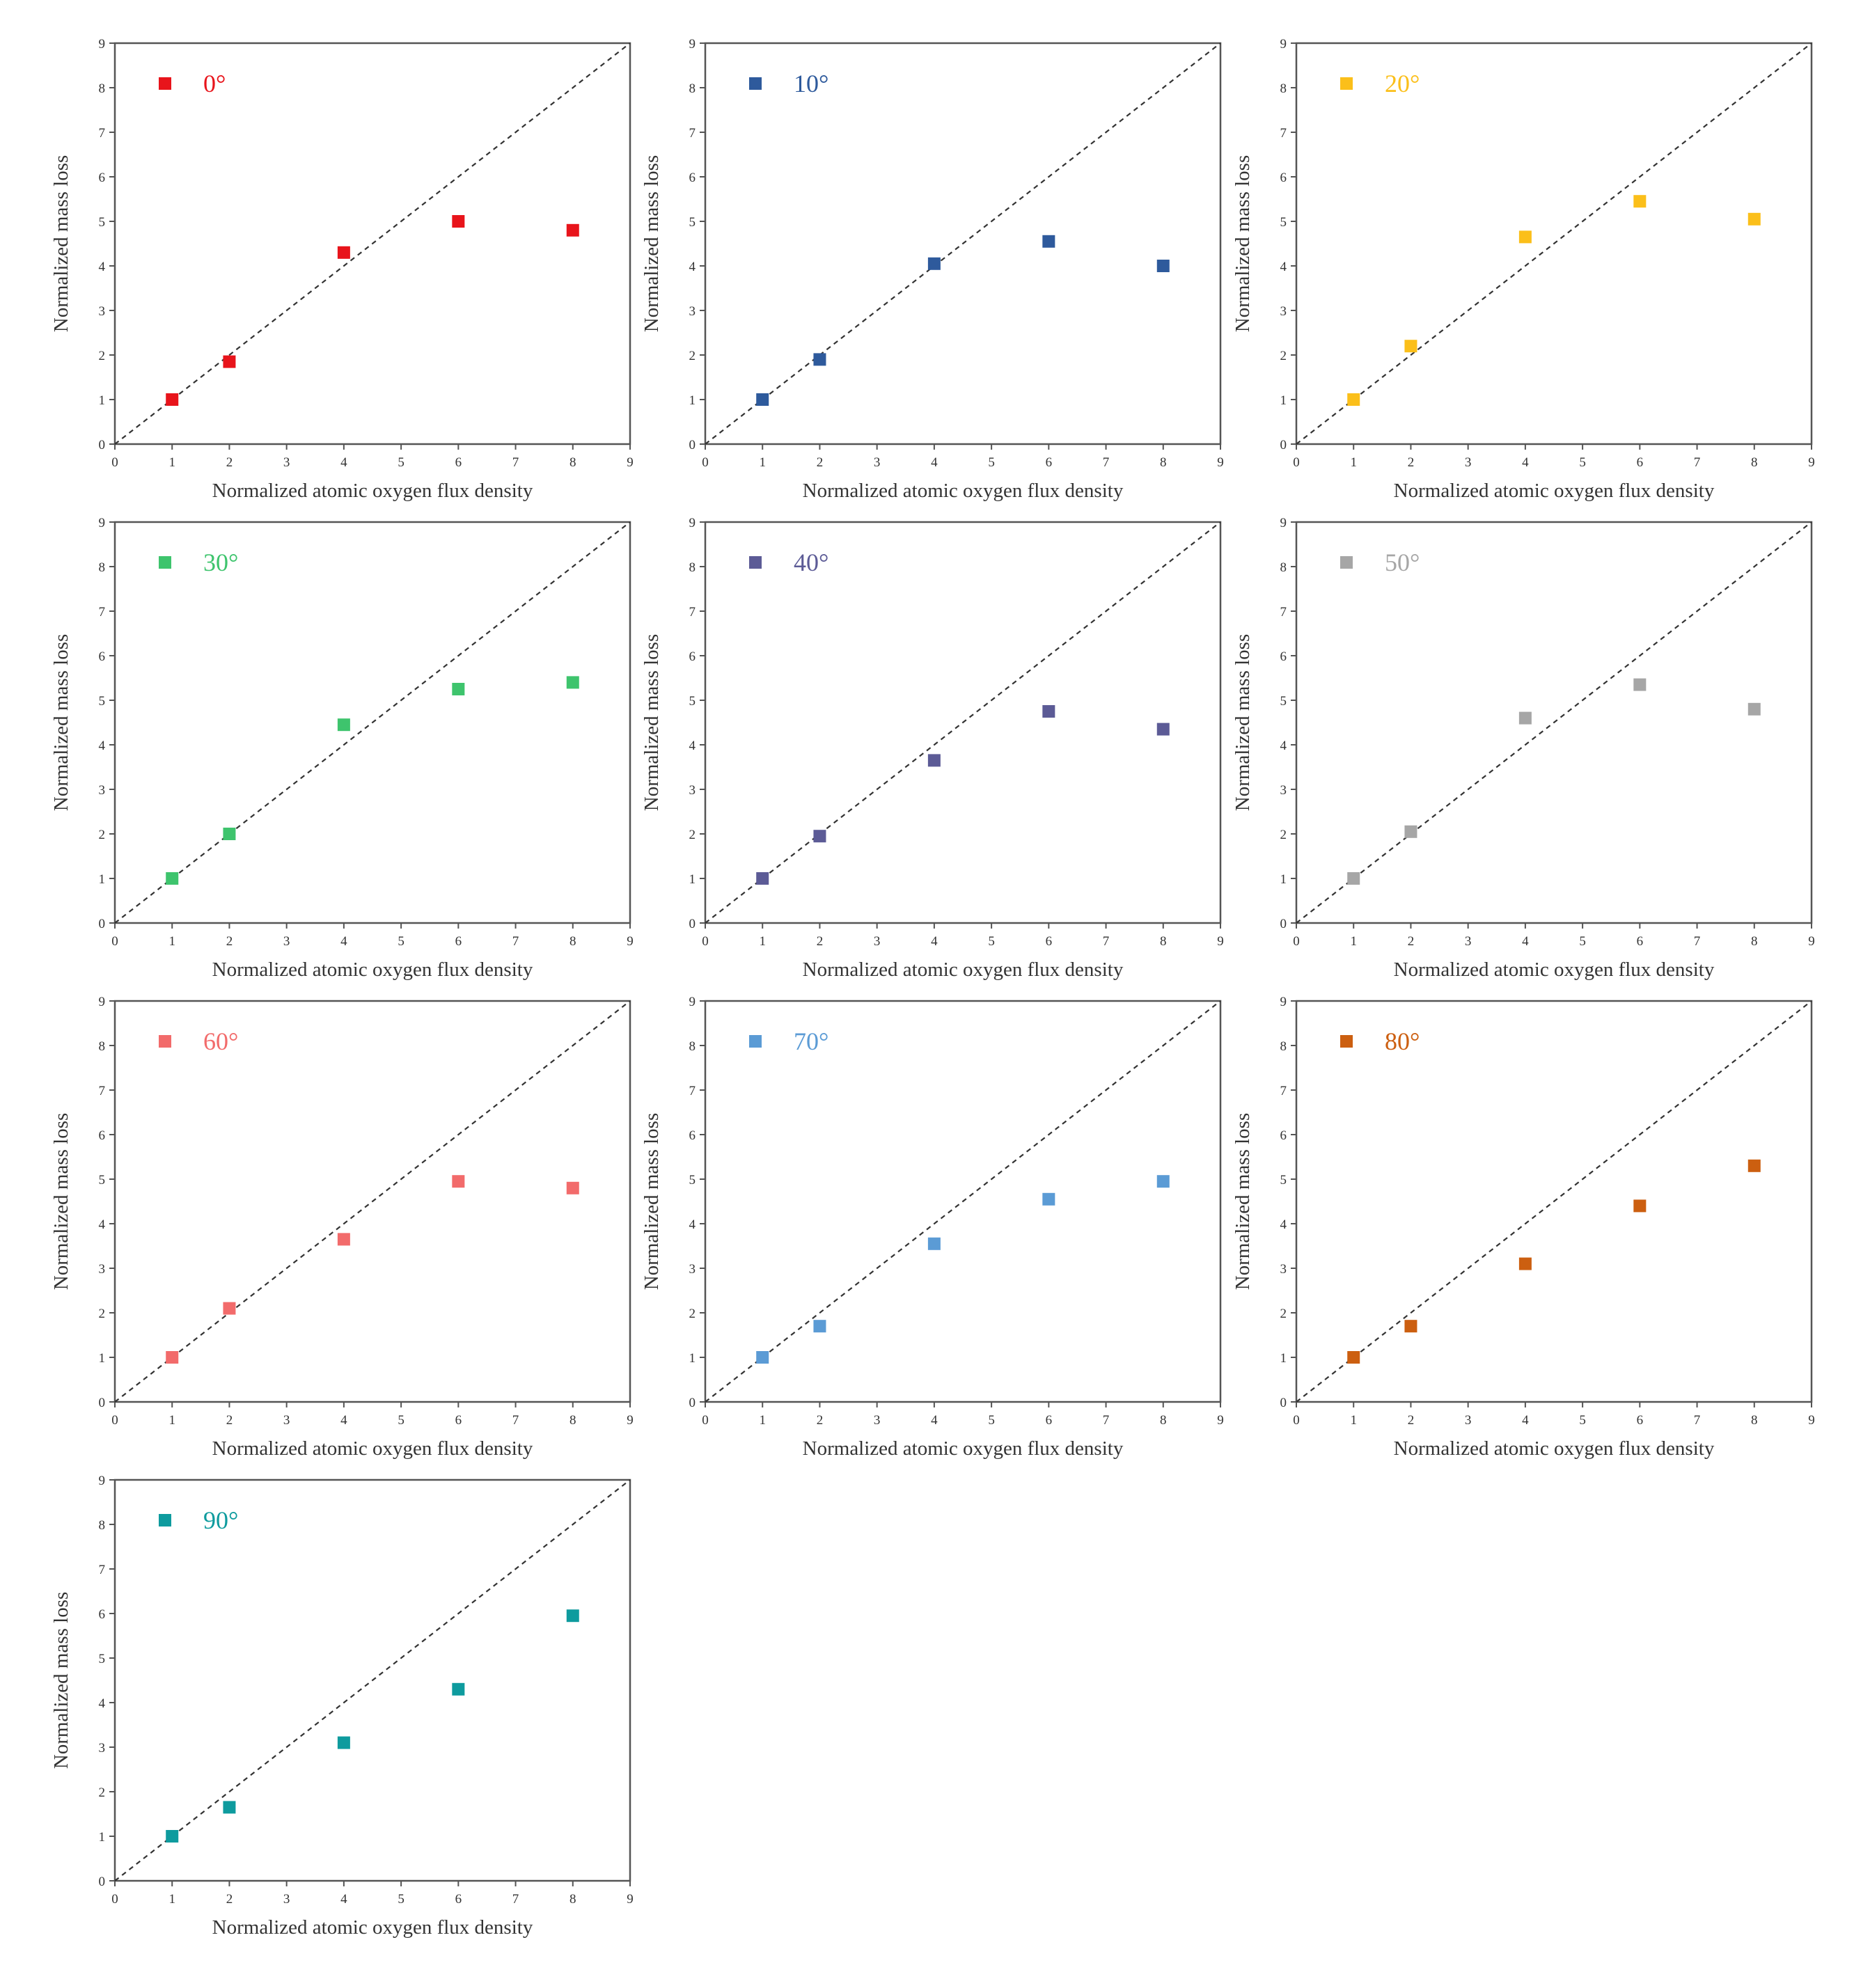 This screenshot has width=1854, height=1988. What do you see at coordinates (991, 1420) in the screenshot?
I see `x-tick-label: 5` at bounding box center [991, 1420].